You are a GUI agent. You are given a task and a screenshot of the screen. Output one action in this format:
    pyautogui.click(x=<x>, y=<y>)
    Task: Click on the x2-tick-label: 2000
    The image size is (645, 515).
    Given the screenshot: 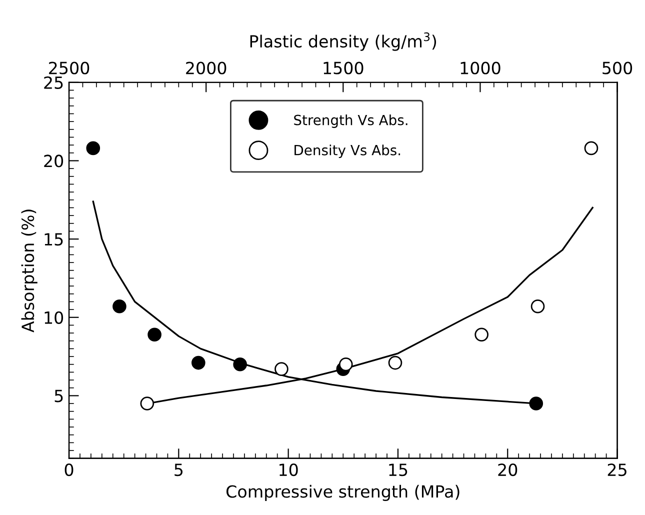 What is the action you would take?
    pyautogui.click(x=206, y=68)
    